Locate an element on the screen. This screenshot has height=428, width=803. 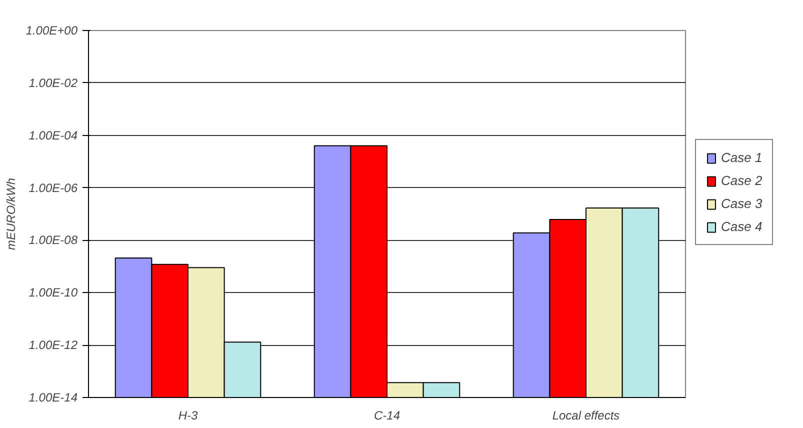
y-tick-label: 1.00E-02 is located at coordinates (53, 83).